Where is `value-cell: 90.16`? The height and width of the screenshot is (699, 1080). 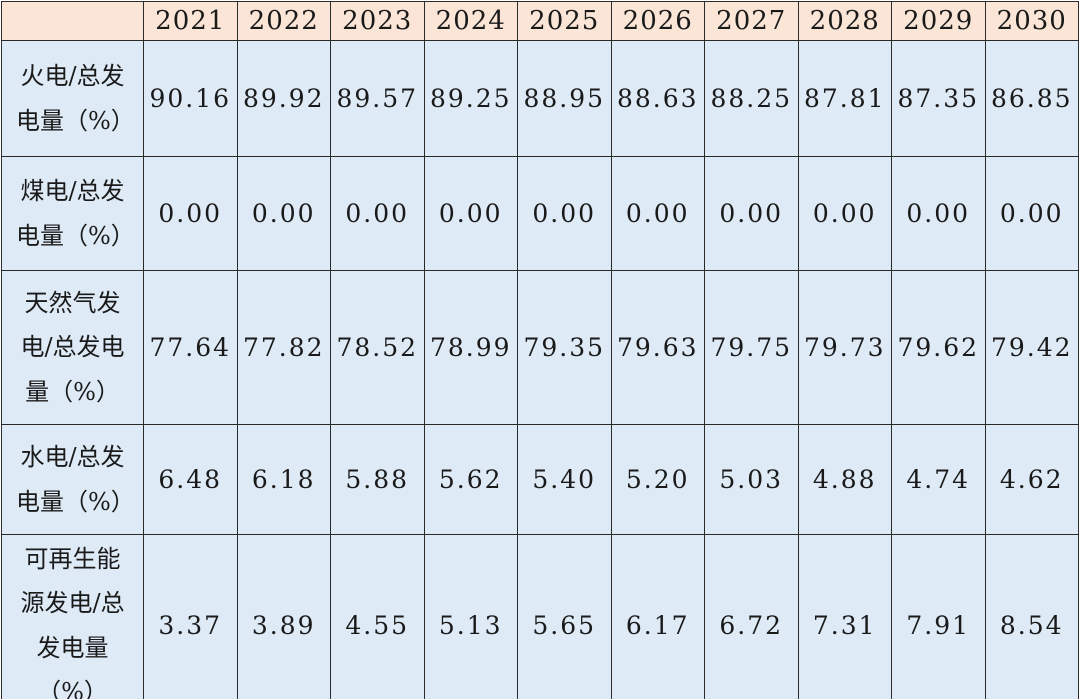 value-cell: 90.16 is located at coordinates (190, 98).